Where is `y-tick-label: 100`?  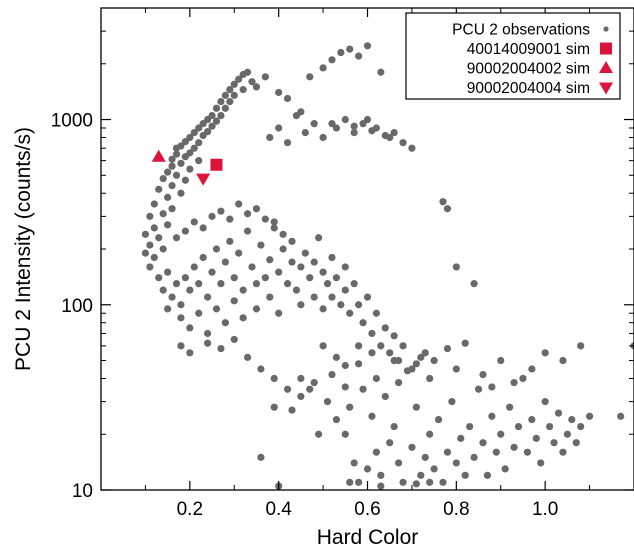 y-tick-label: 100 is located at coordinates (77, 306).